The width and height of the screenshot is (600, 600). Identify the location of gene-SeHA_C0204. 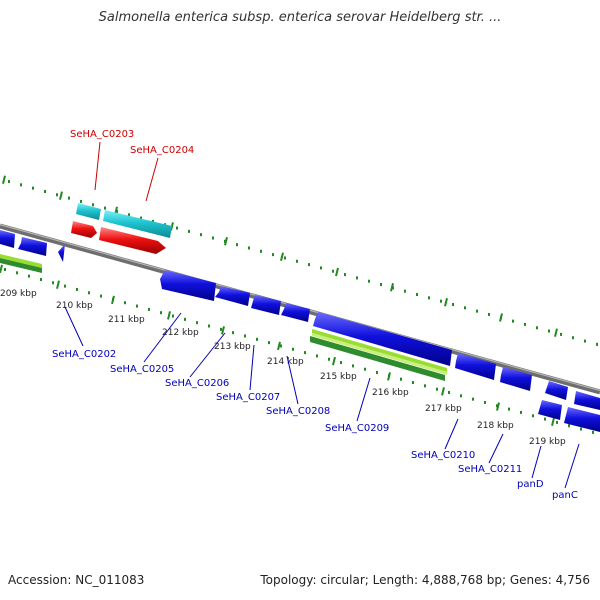
(137, 224).